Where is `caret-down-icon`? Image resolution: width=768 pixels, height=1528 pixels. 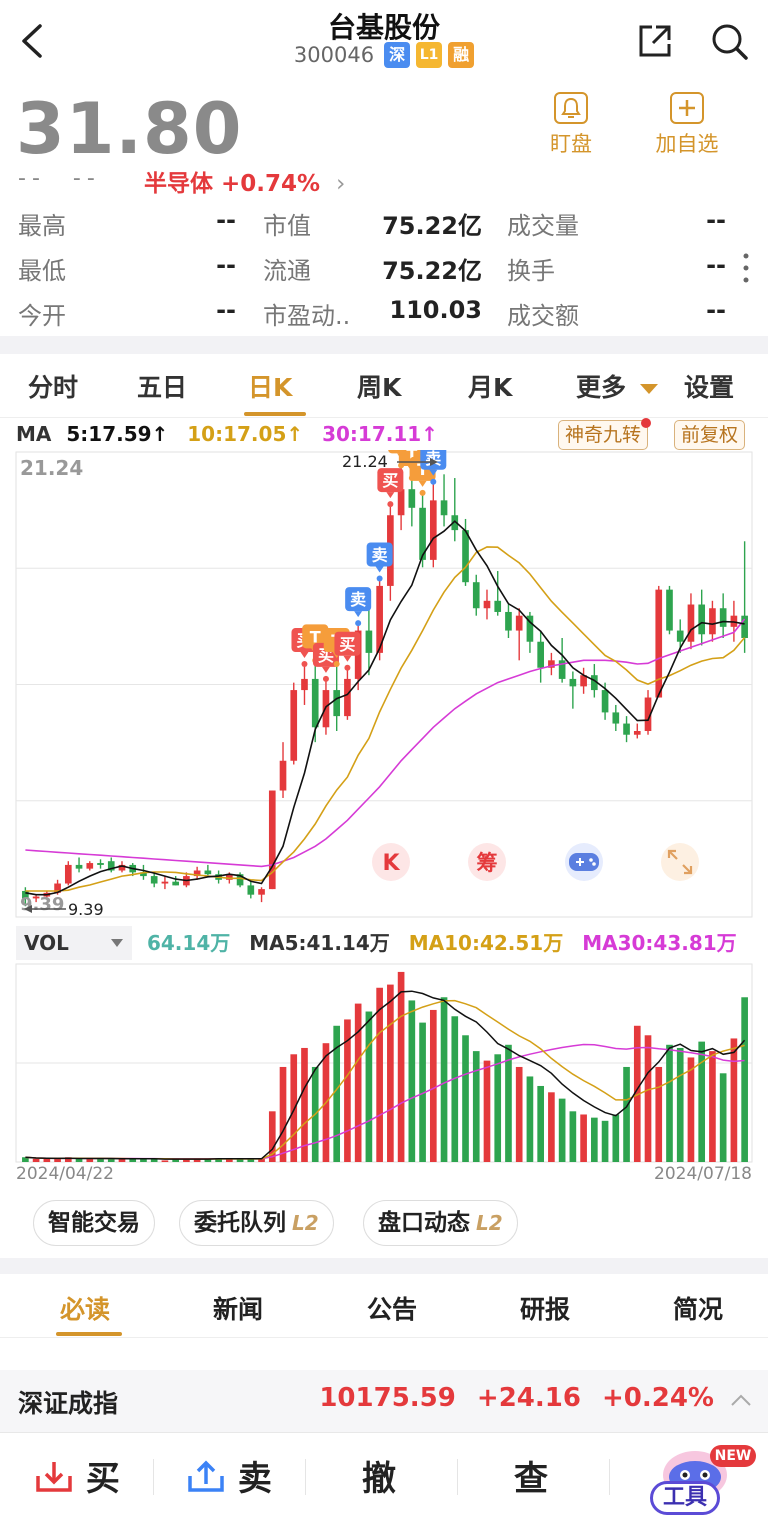
caret-down-icon is located at coordinates (117, 943).